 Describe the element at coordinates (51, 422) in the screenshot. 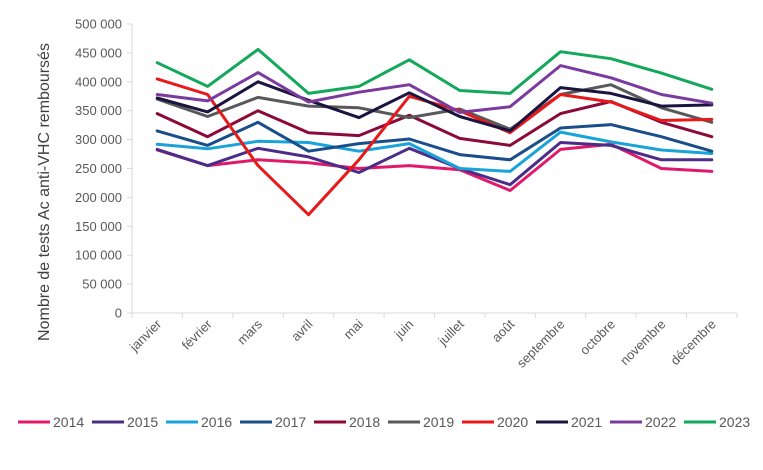

I see `legend-item-2014: 2014` at that location.